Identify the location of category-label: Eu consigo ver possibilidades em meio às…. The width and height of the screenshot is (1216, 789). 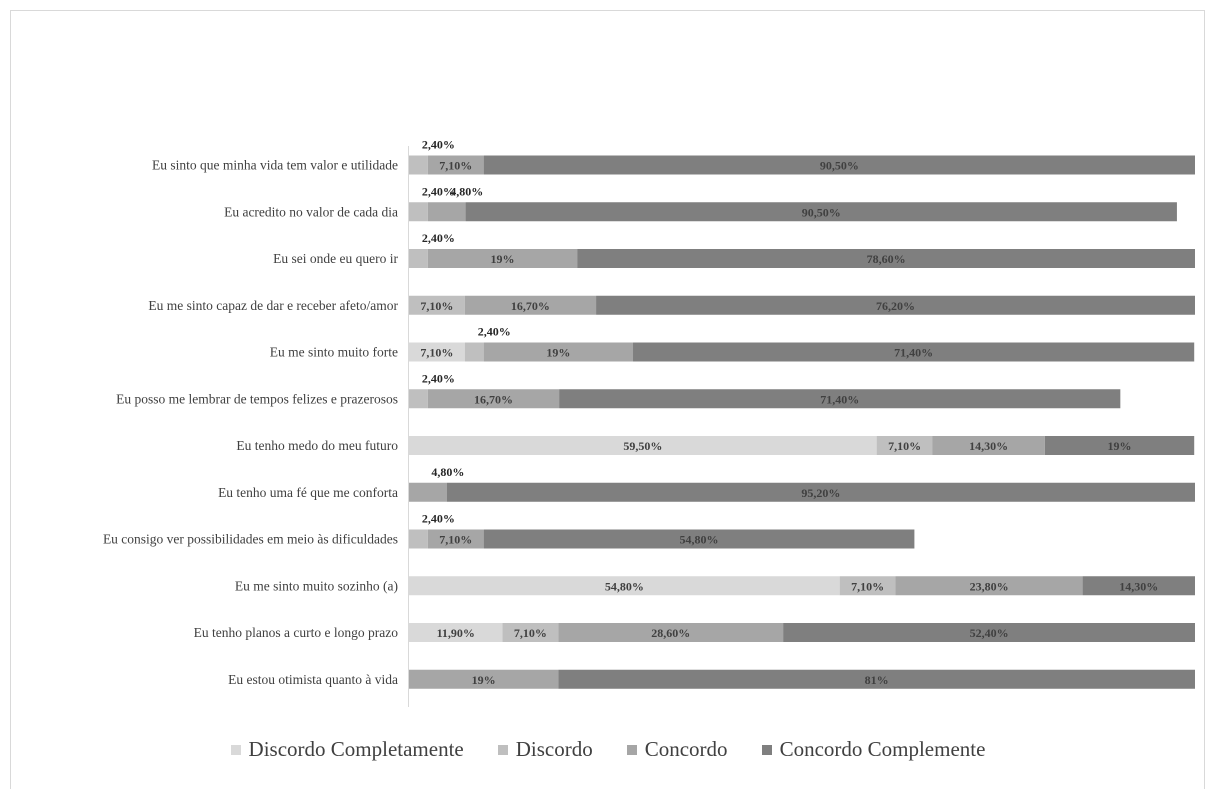
(250, 539).